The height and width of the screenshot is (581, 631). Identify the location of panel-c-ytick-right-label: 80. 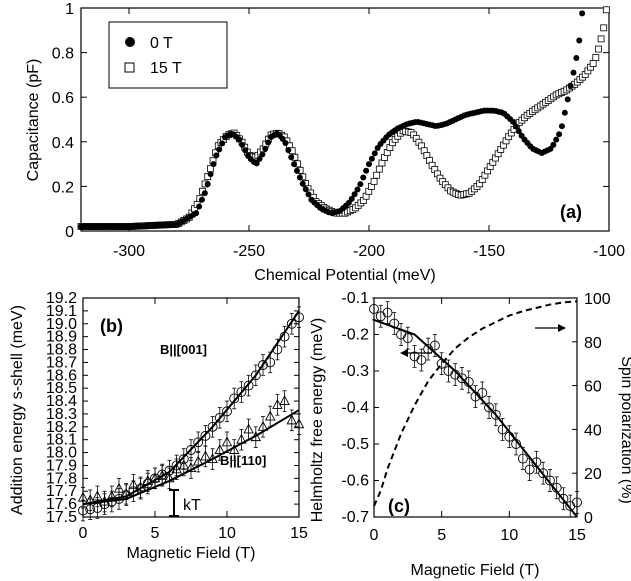
(593, 343).